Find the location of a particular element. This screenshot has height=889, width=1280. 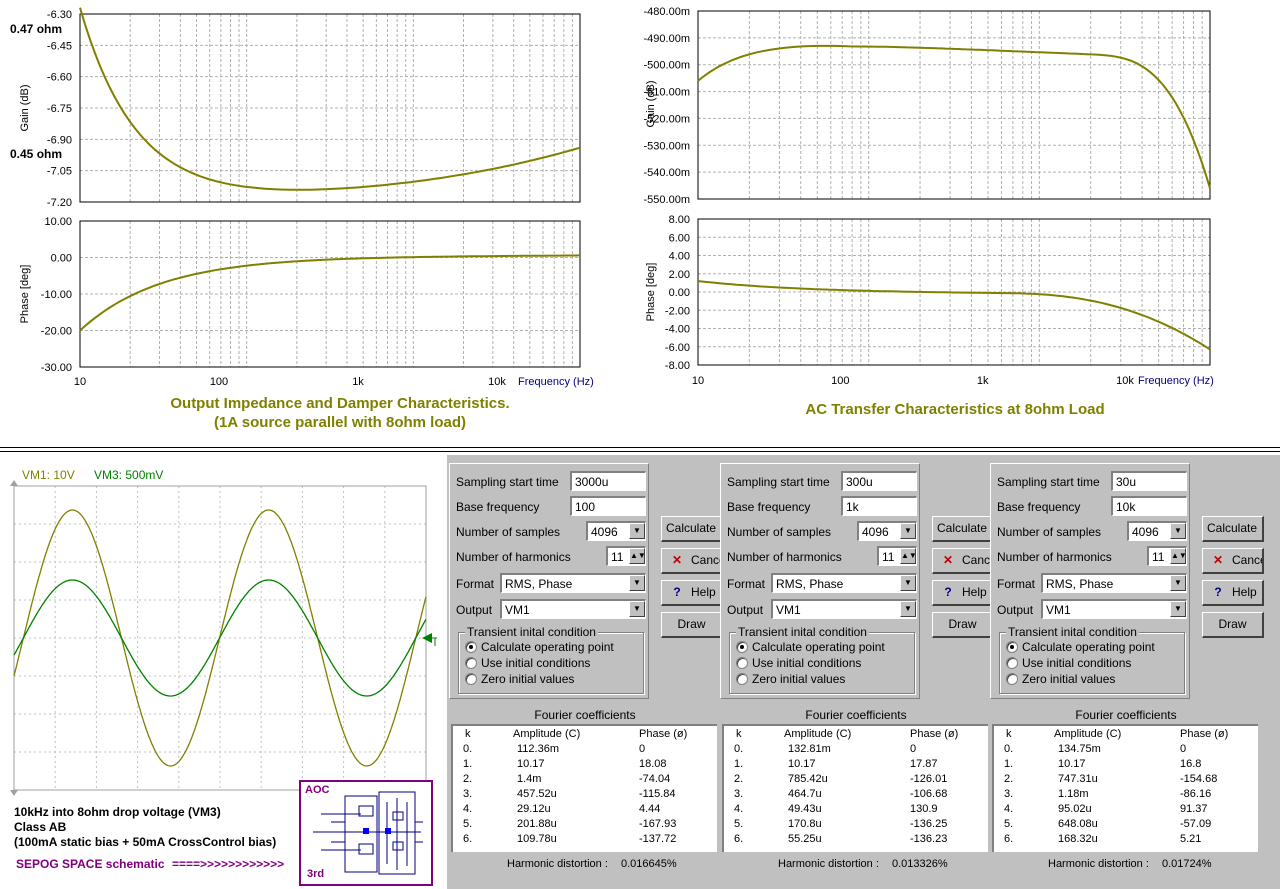

base-frequency-input: 1k is located at coordinates (879, 506).